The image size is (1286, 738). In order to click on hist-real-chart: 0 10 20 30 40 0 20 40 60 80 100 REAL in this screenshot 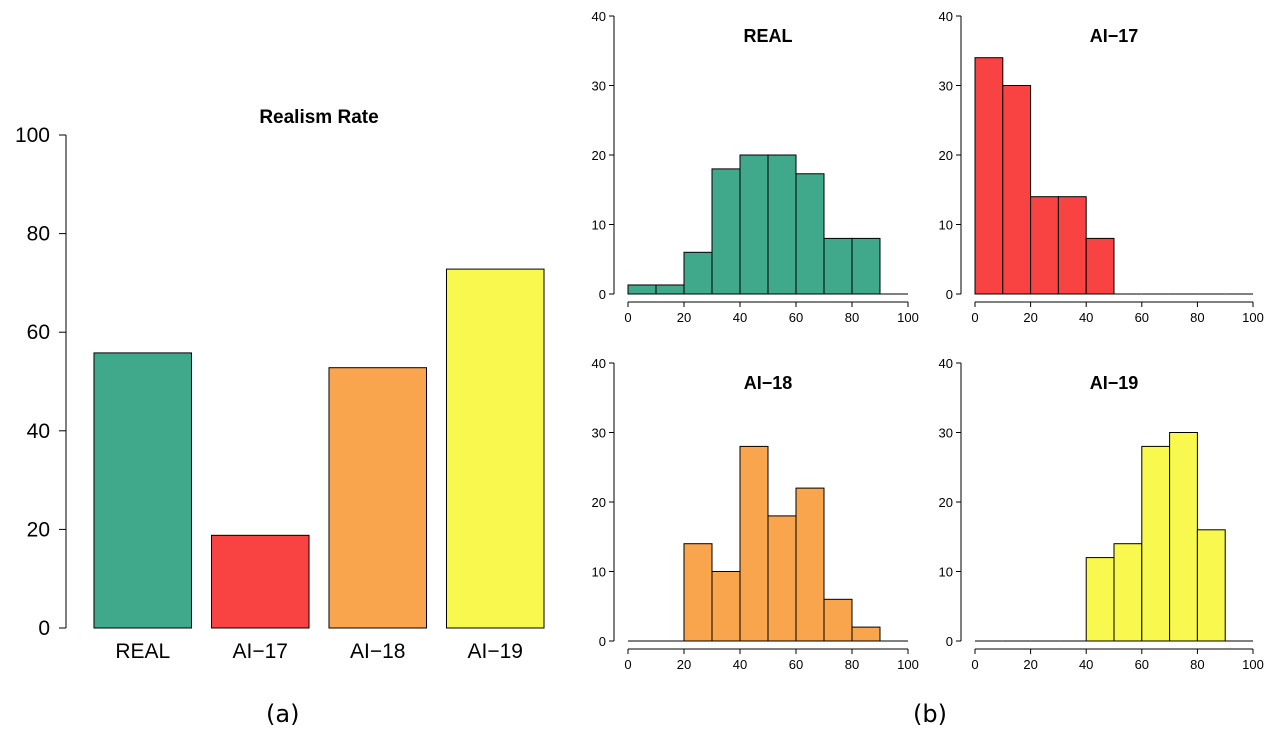, I will do `click(755, 167)`.